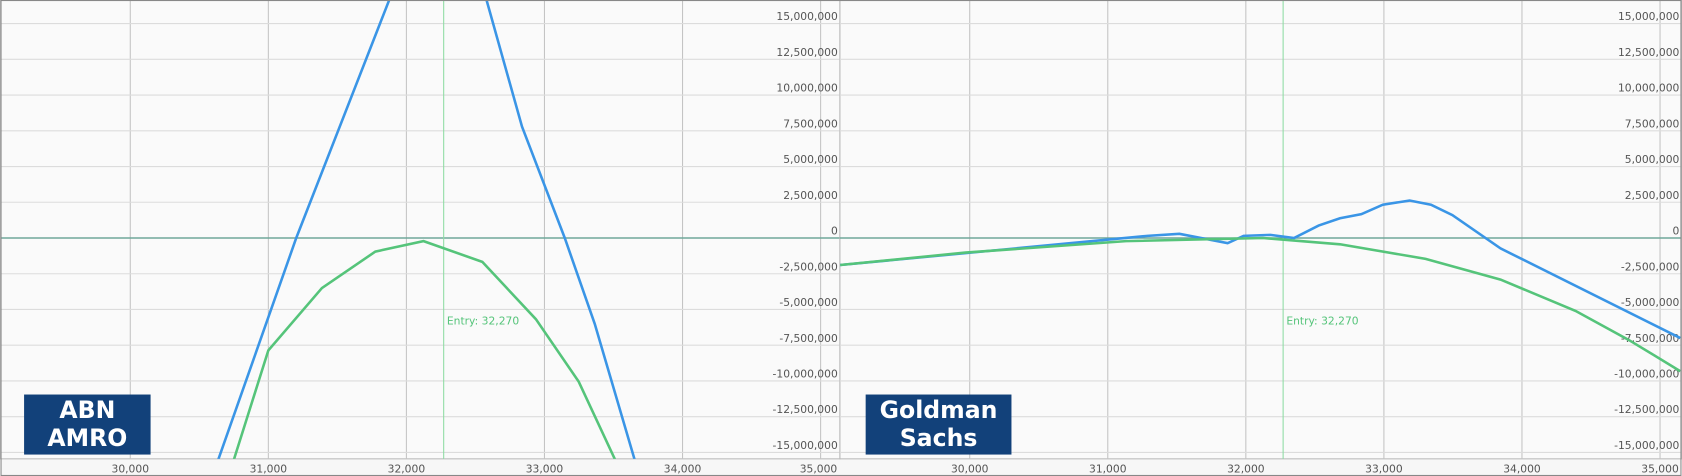  I want to click on badge-label: Goldman Sachs, so click(939, 424).